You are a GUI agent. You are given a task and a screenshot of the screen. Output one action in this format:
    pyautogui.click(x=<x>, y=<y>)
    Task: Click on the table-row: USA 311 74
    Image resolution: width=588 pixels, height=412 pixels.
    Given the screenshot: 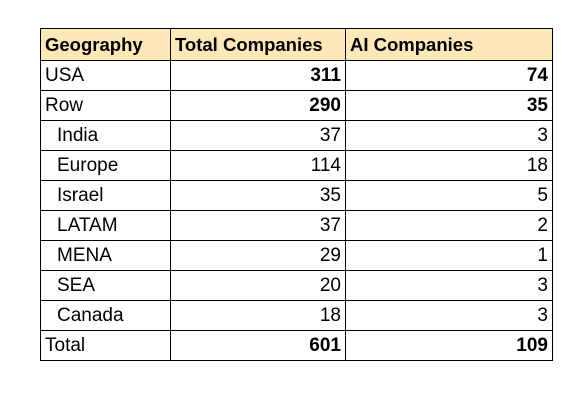 What is the action you would take?
    pyautogui.click(x=296, y=75)
    